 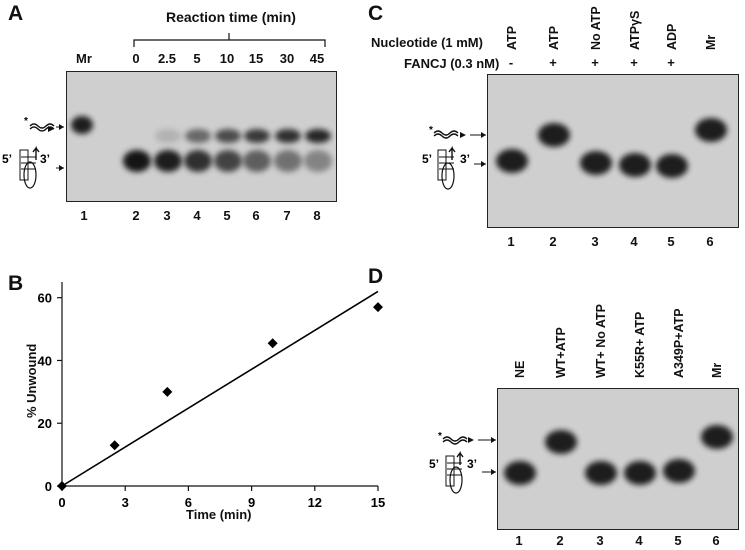 I want to click on panel-a-title: Reaction time (min), so click(x=231, y=17).